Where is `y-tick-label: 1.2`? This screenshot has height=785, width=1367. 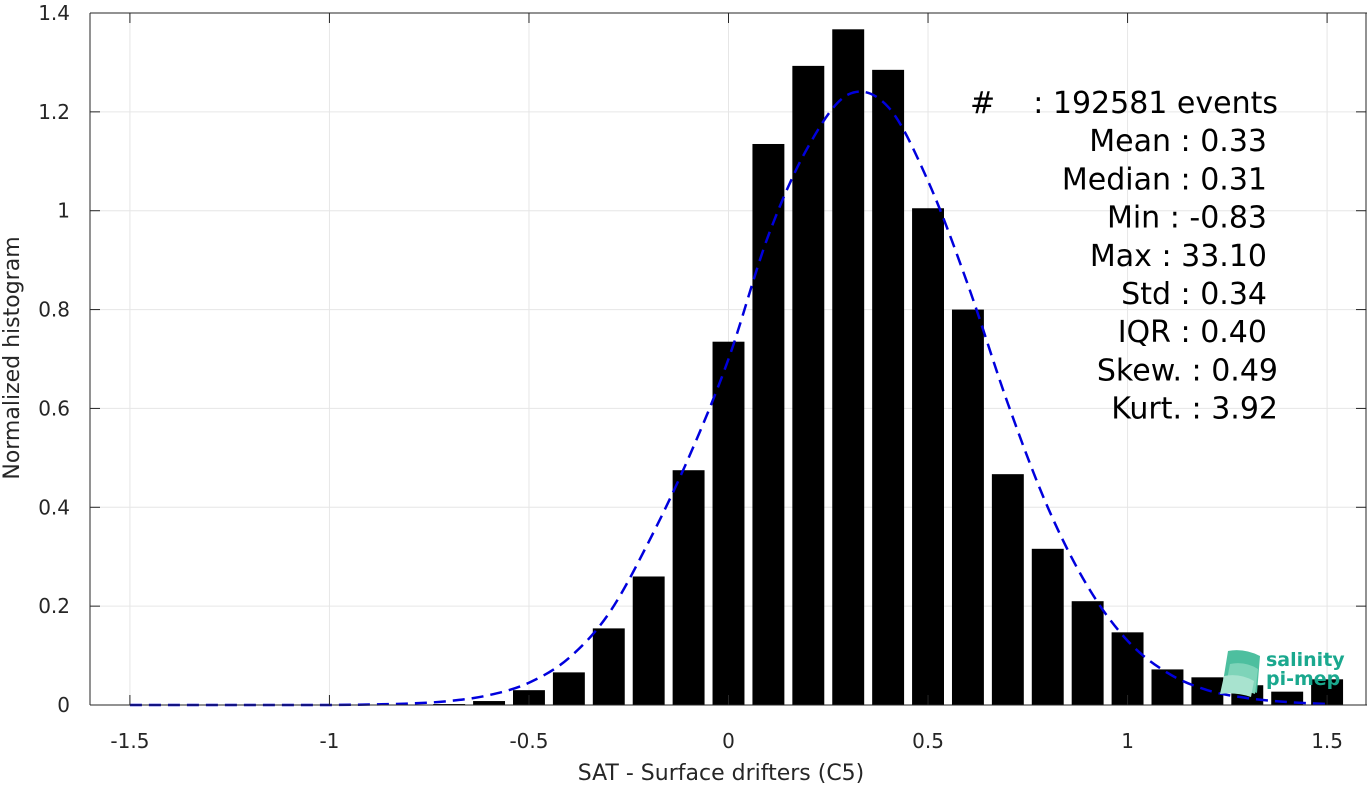 y-tick-label: 1.2 is located at coordinates (54, 112).